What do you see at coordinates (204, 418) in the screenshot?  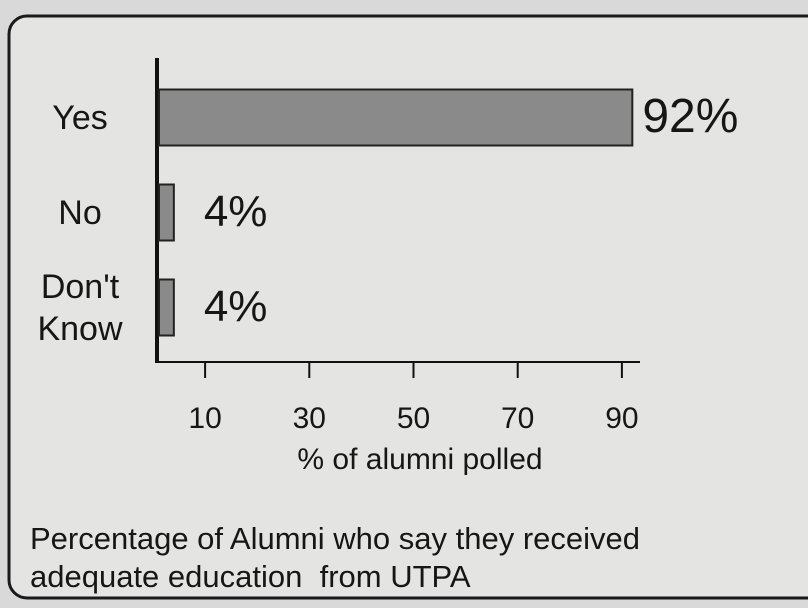 I see `x-tick-label: 10` at bounding box center [204, 418].